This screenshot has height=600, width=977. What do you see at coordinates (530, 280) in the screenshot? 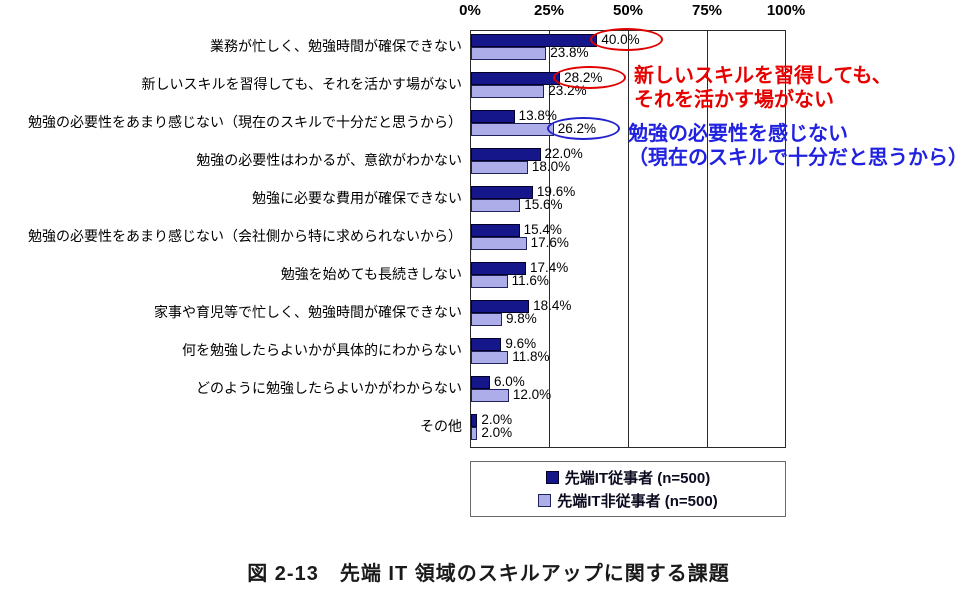
I see `value-label: 11.6%` at bounding box center [530, 280].